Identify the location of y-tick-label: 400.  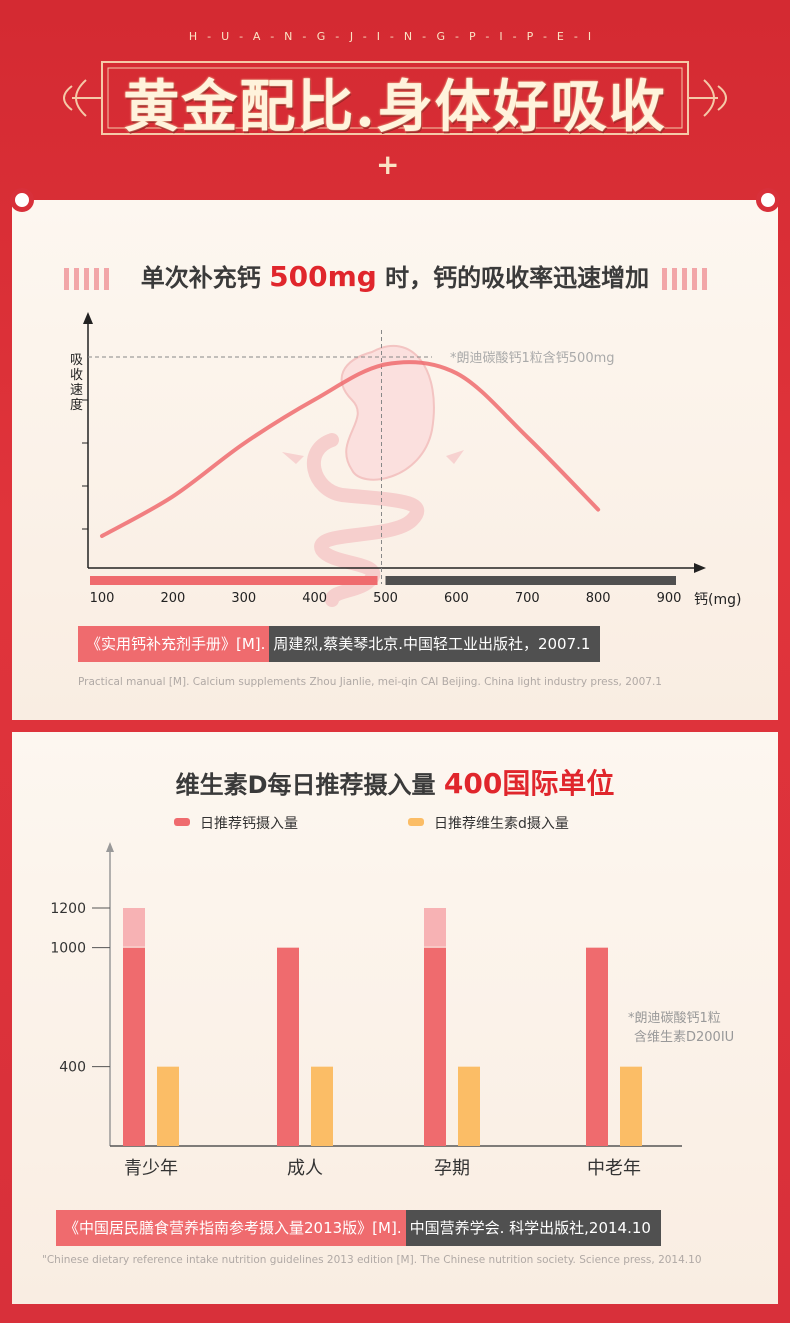
(72, 1068).